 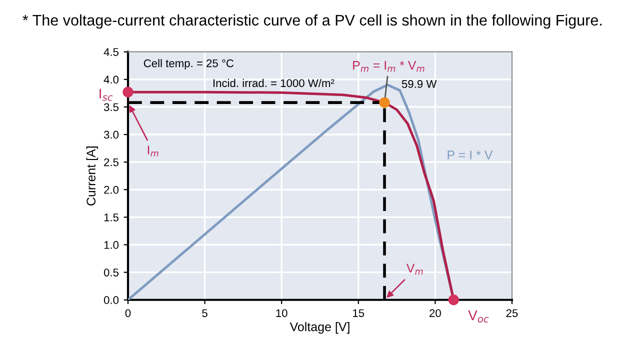 What do you see at coordinates (92, 176) in the screenshot?
I see `y-axis-title: Current [A]` at bounding box center [92, 176].